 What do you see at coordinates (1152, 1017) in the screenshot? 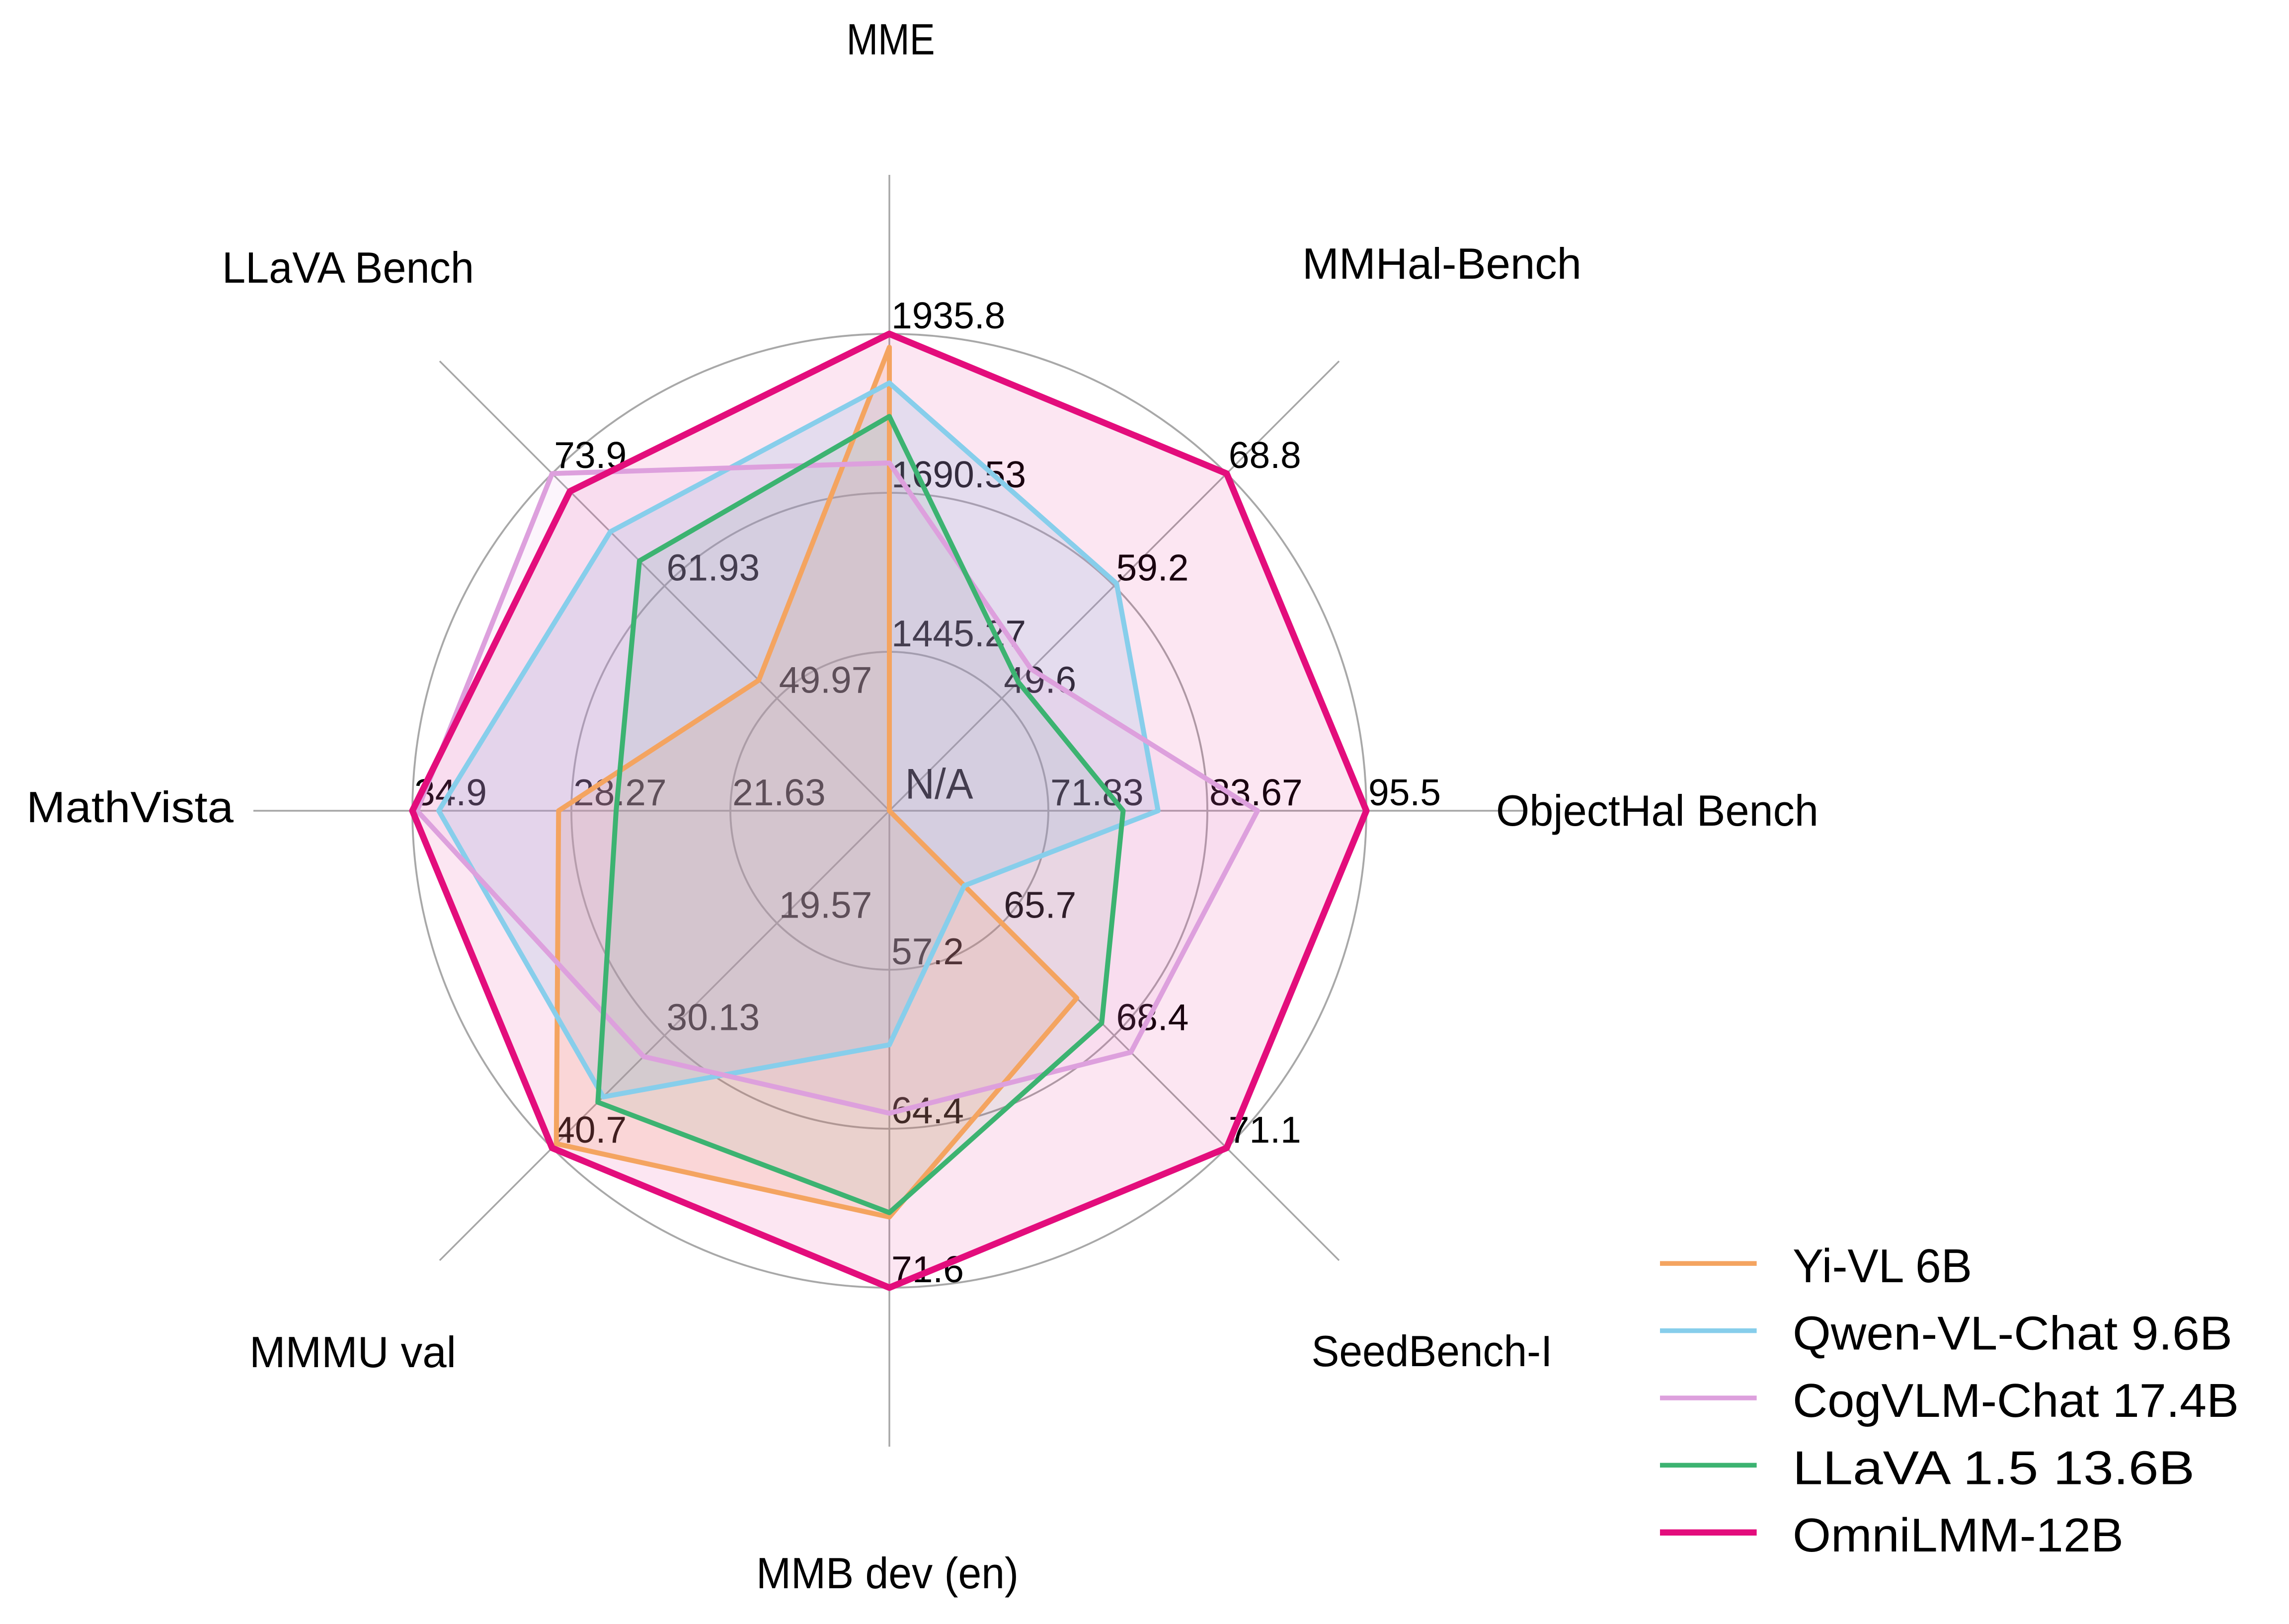
I see `svg-text: 68.4` at bounding box center [1152, 1017].